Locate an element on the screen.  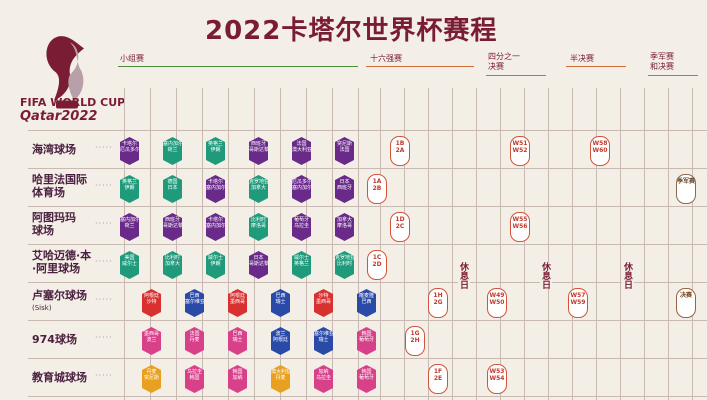
knockout-match-badge: 1B 2A is located at coordinates (400, 151).